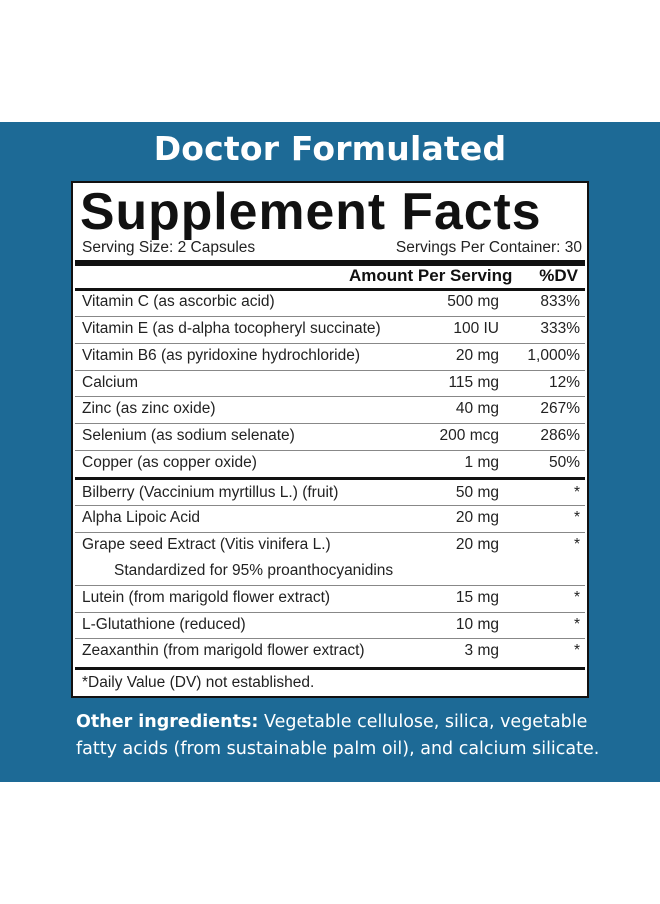 Image resolution: width=660 pixels, height=904 pixels. Describe the element at coordinates (477, 597) in the screenshot. I see `ingredient-amount: 15 mg` at that location.